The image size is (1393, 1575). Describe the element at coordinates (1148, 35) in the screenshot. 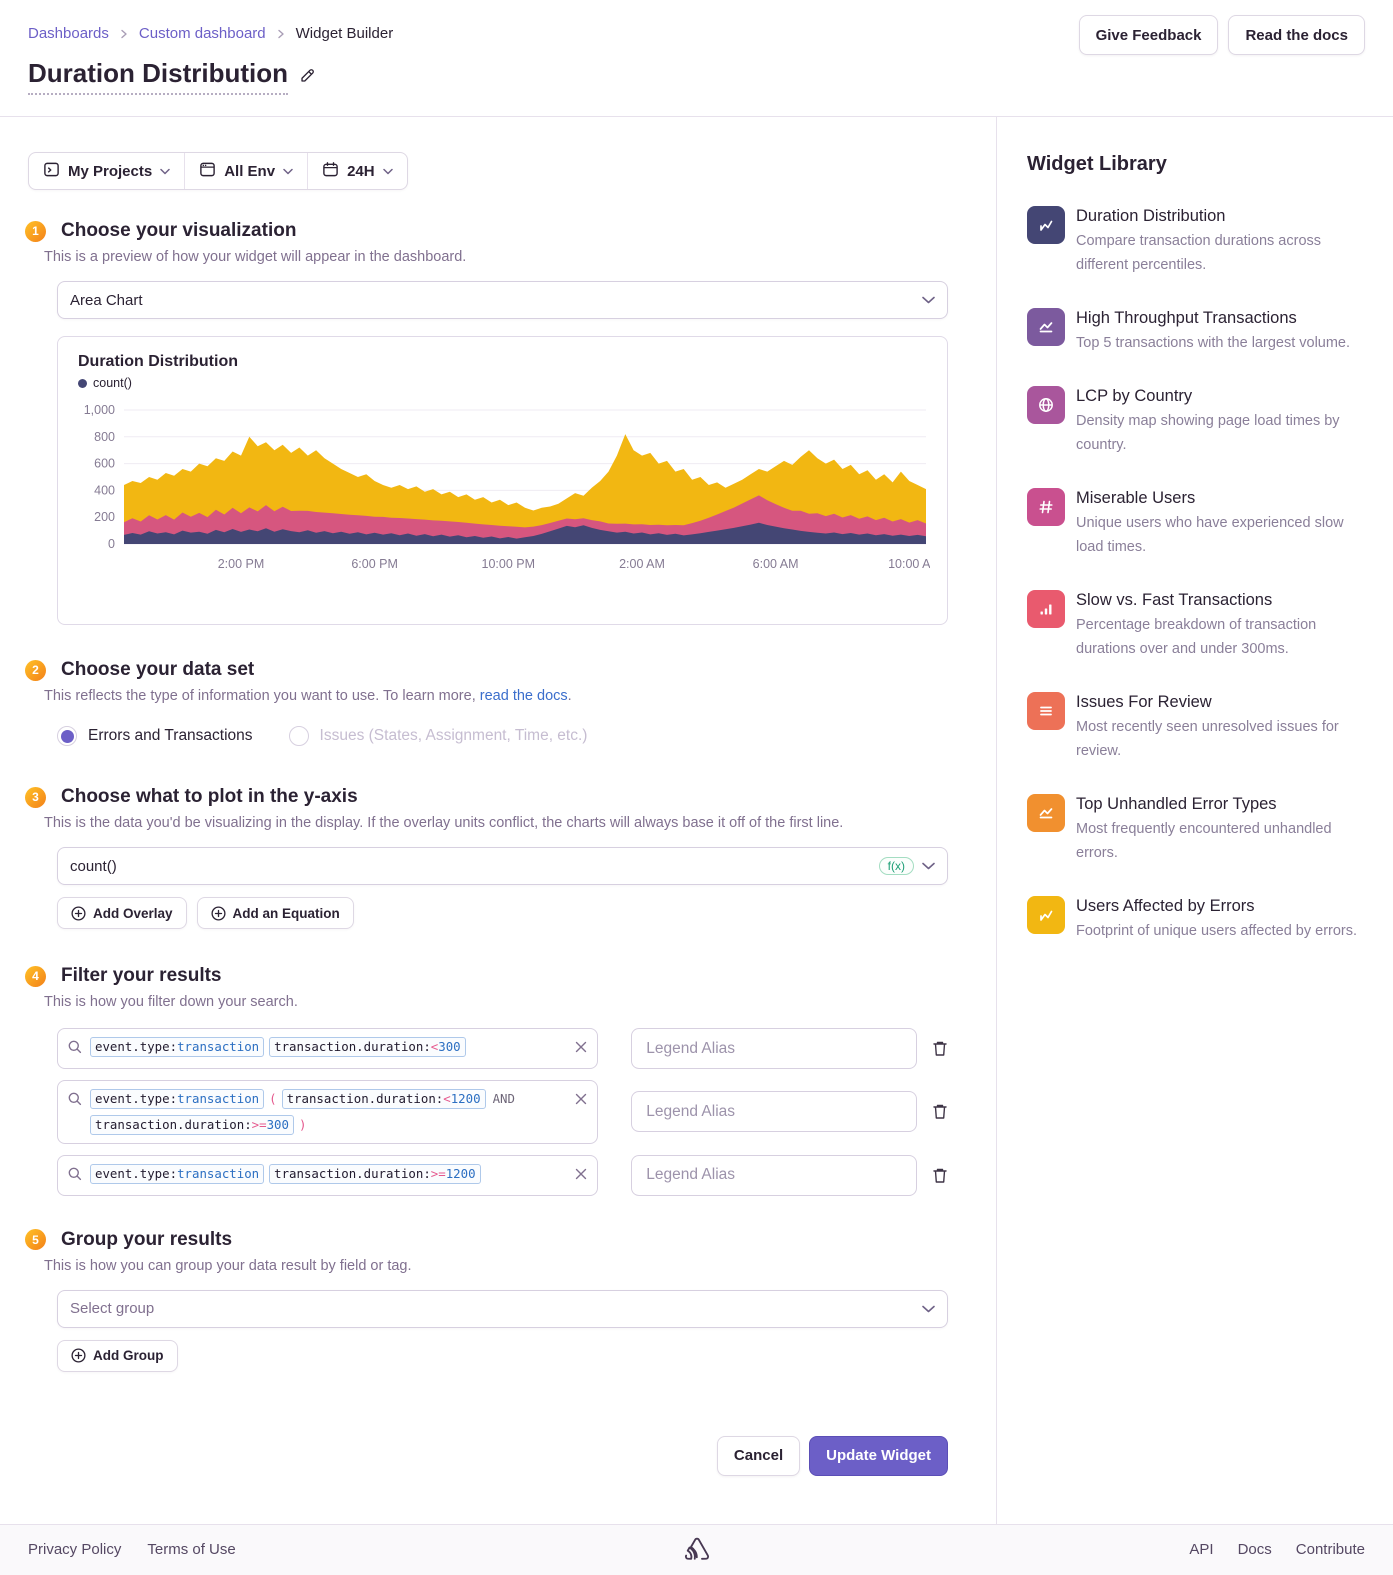

I see `give-feedback-button: Give Feedback` at that location.